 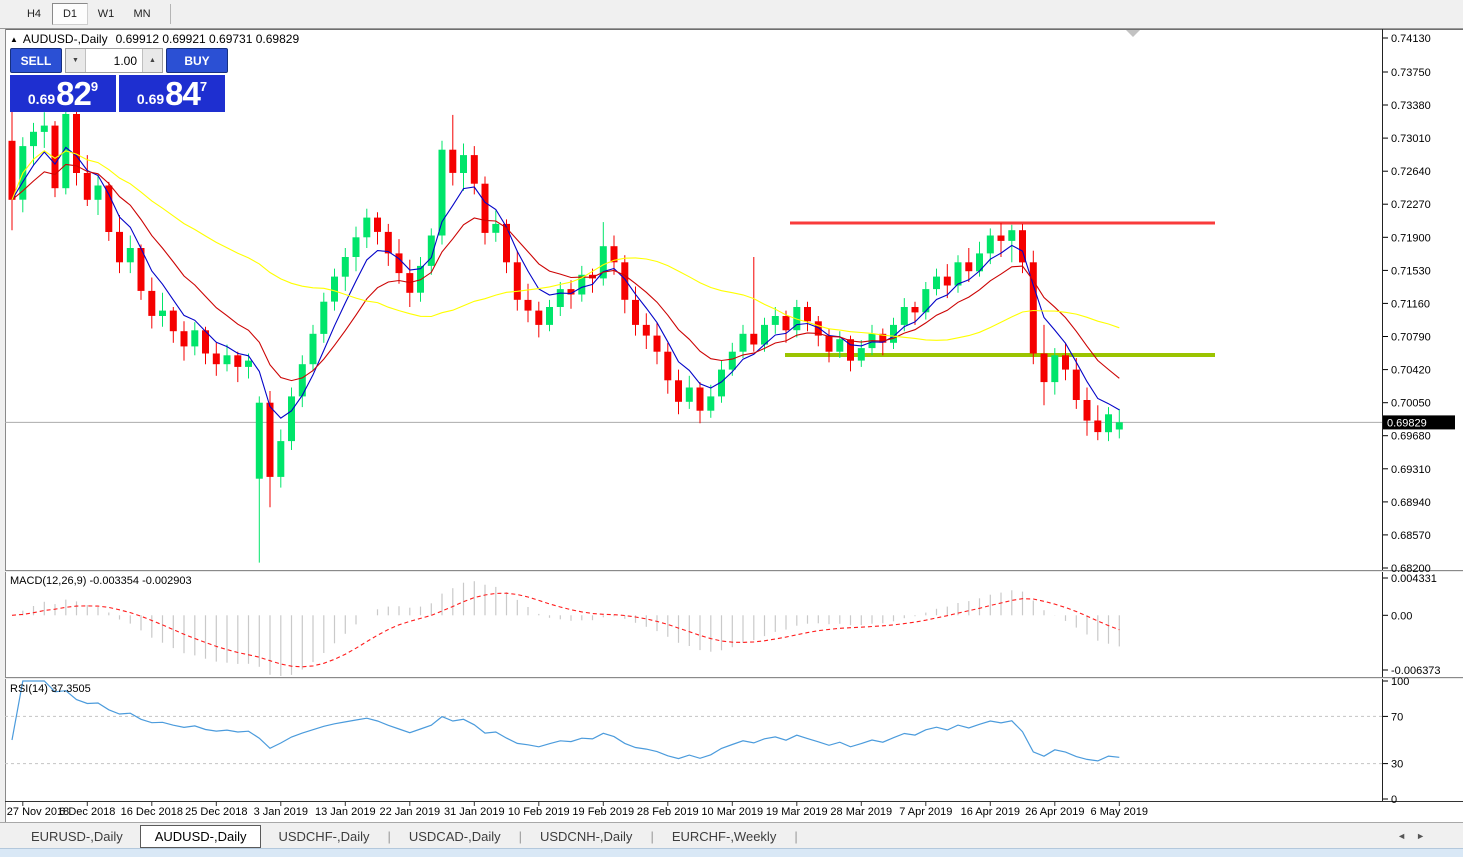 I want to click on svg-text: 0.70790, so click(x=1411, y=338).